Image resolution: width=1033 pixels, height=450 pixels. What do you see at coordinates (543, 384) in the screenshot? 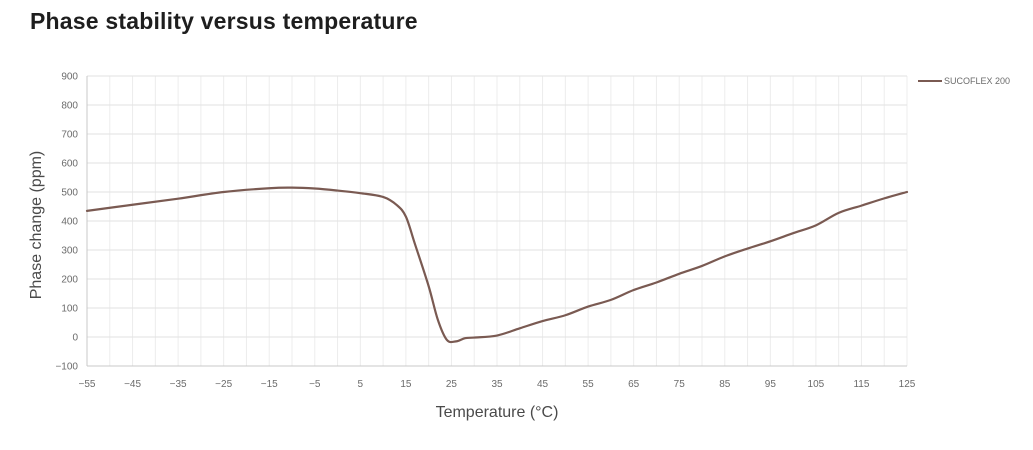
I see `x-tick-label: 45` at bounding box center [543, 384].